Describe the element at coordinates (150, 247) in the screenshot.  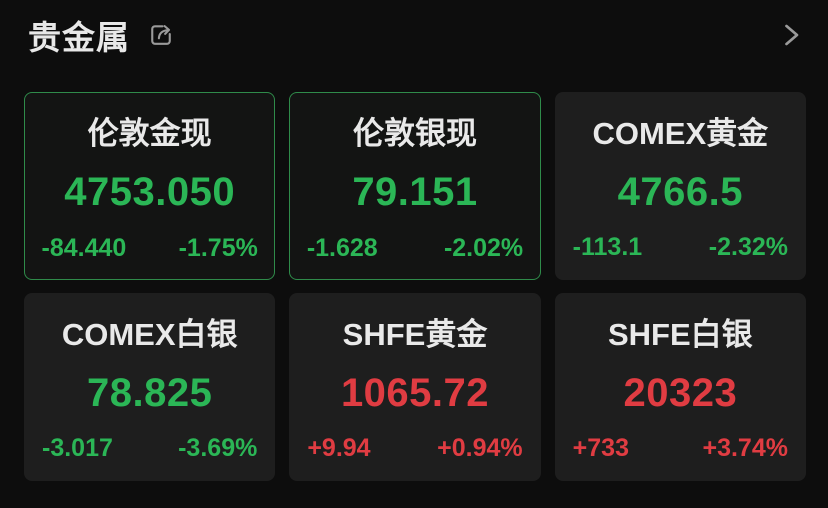
I see `change-row: -84.440 -1.75%` at that location.